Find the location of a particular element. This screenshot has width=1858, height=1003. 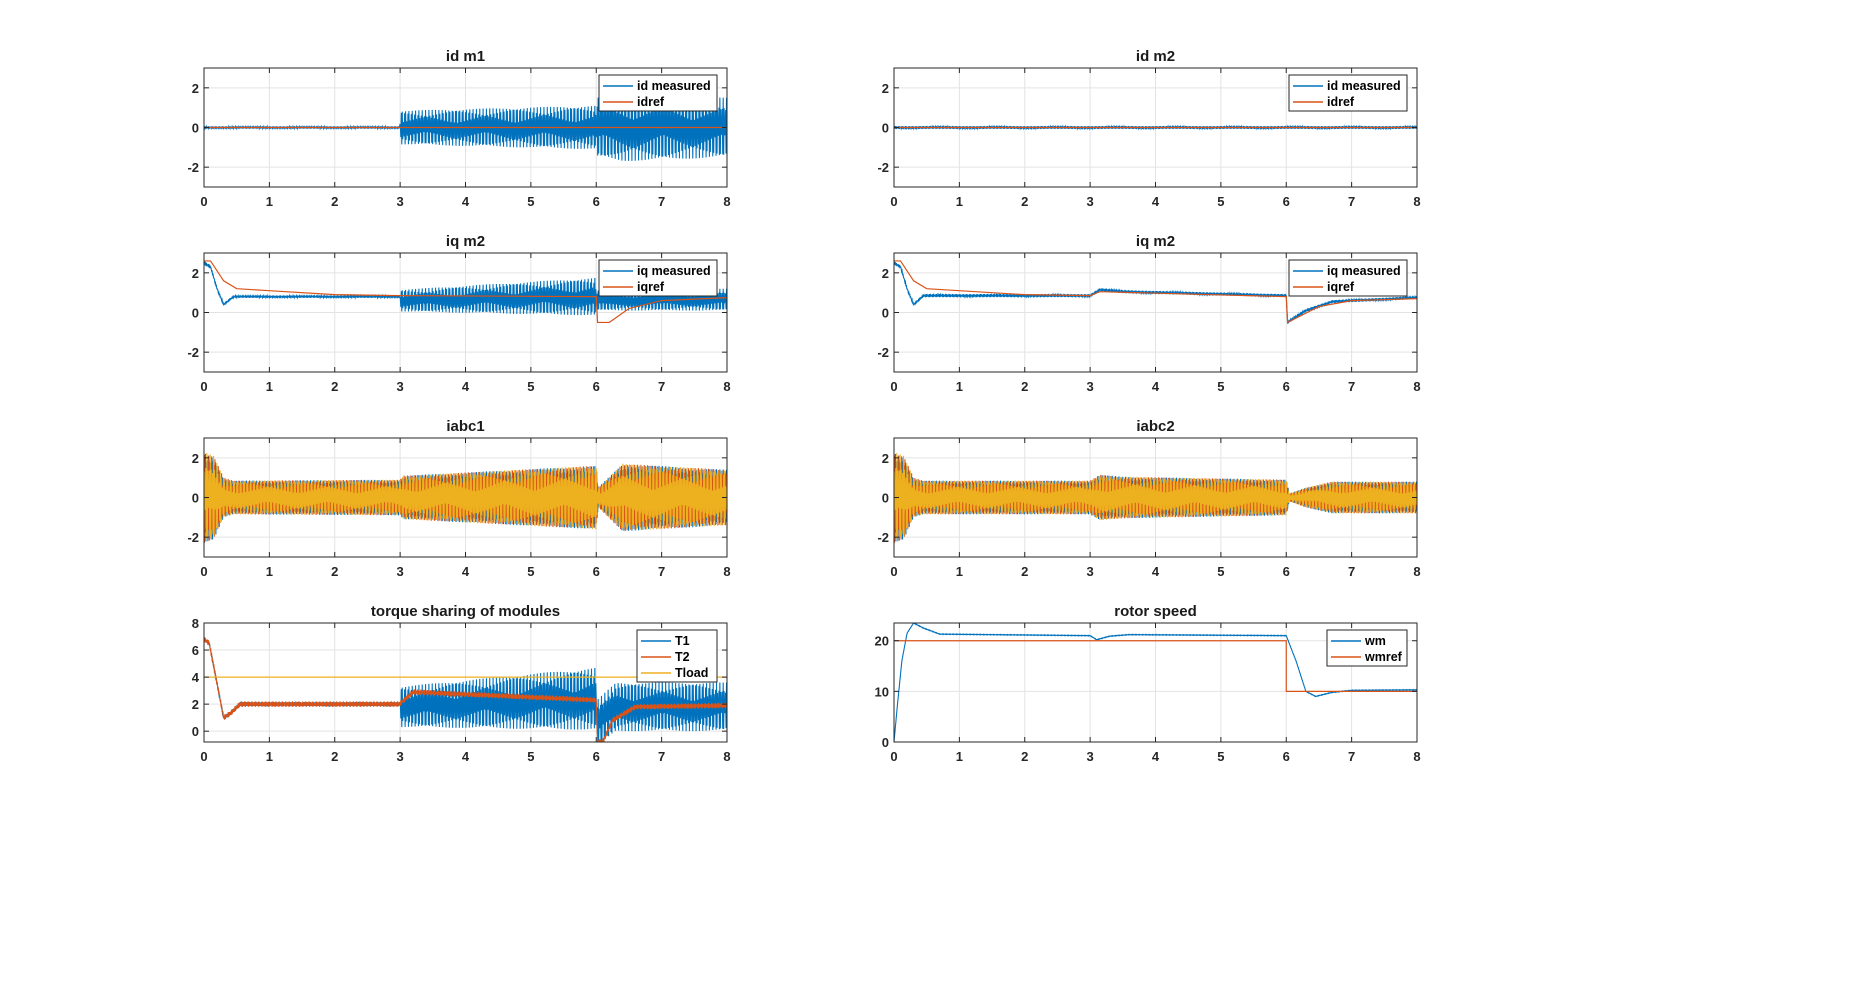

chart-7: 0 1 2 3 4 5 6 7 8 0 10 20 rotor speed wm wmref is located at coordinates (1148, 683).